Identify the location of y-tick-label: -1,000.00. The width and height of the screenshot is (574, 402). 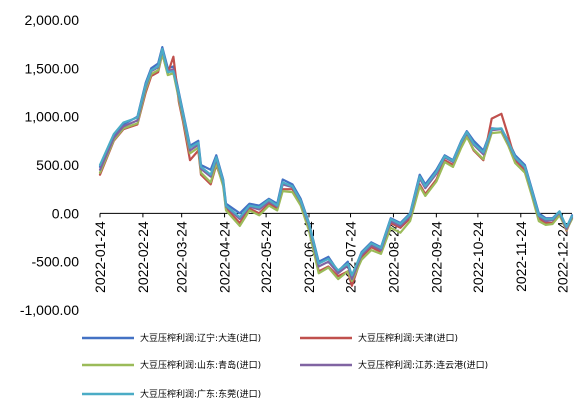
(49, 310).